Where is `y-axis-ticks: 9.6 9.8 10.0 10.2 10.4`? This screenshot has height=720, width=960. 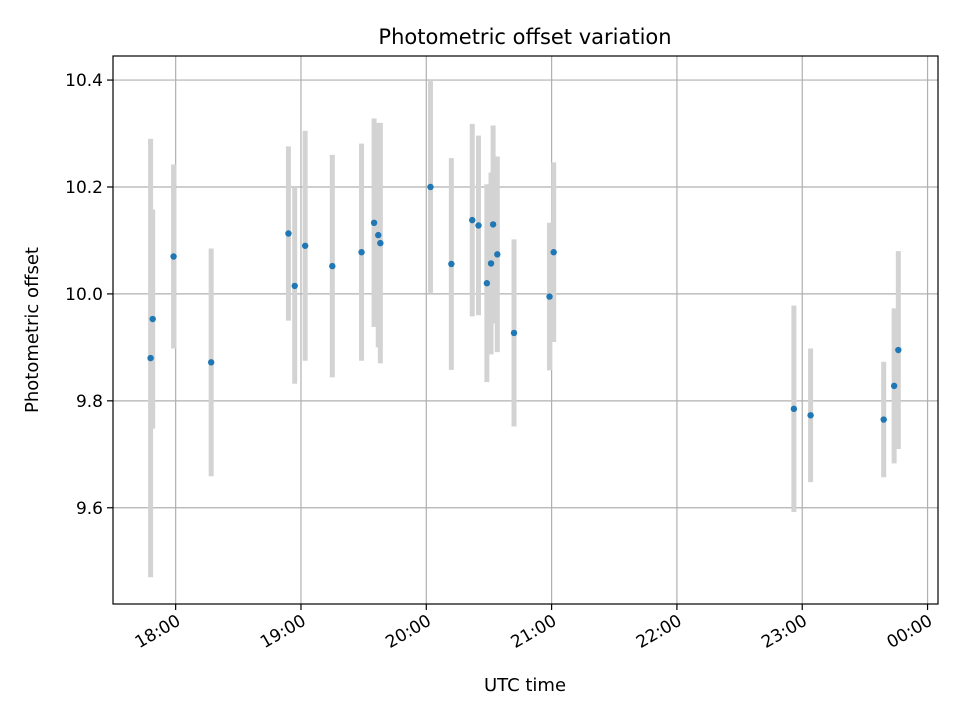 y-axis-ticks: 9.6 9.8 10.0 10.2 10.4 is located at coordinates (89, 295).